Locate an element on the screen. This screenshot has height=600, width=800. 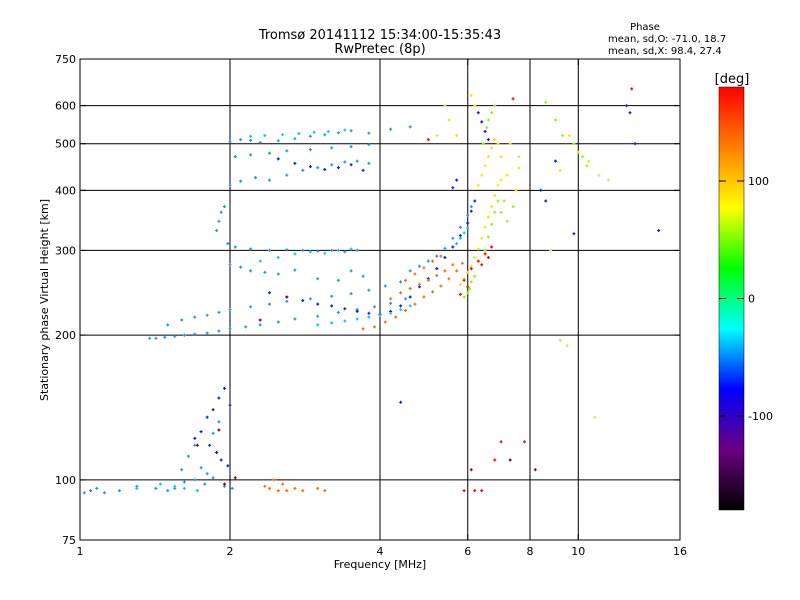
y-tick-label: 750 is located at coordinates (65, 59).